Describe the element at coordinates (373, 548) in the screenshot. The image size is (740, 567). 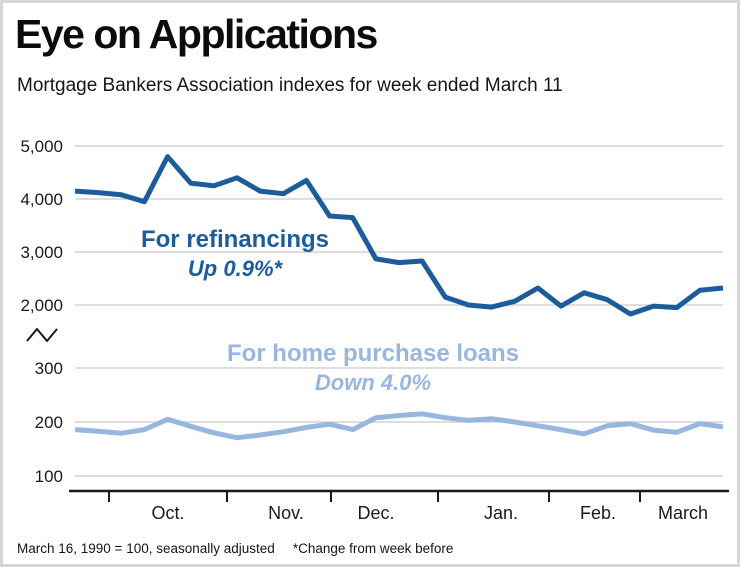
I see `change-note: *Change from week before` at that location.